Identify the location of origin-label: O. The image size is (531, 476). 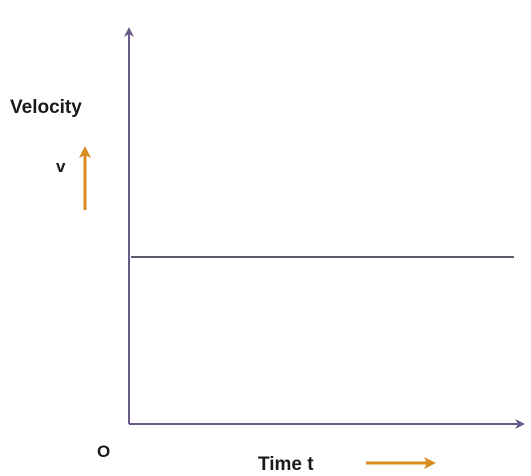
(103, 451).